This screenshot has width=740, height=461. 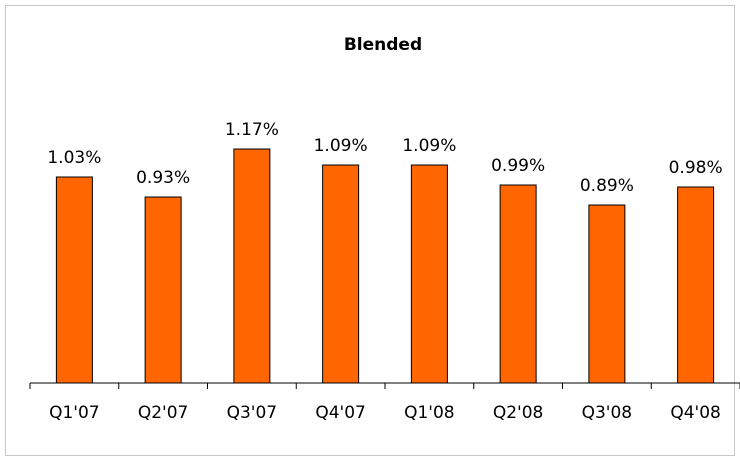 What do you see at coordinates (429, 413) in the screenshot?
I see `x-tick-label-Q1'08: Q1'08` at bounding box center [429, 413].